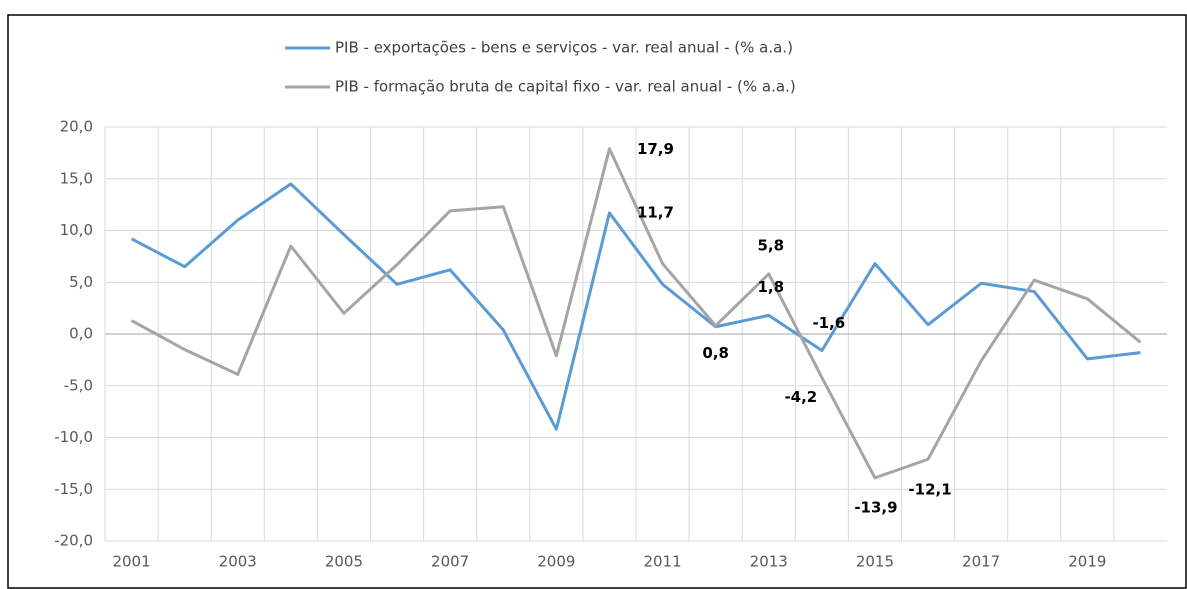 Image resolution: width=1187 pixels, height=589 pixels. I want to click on data-label: -13,9, so click(875, 507).